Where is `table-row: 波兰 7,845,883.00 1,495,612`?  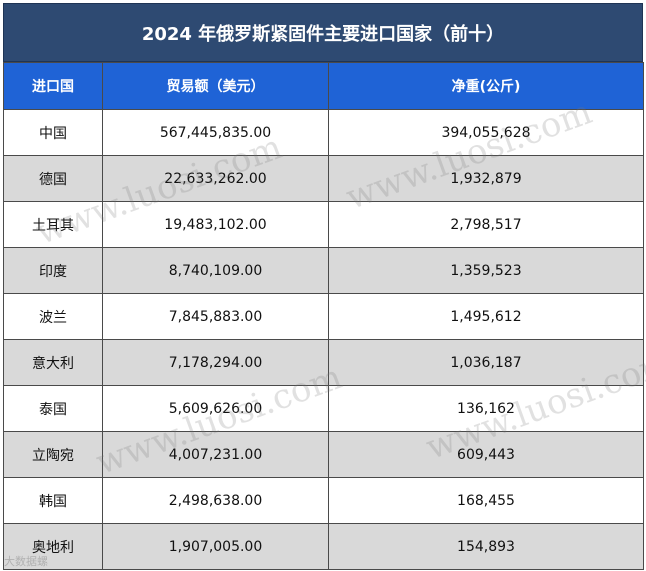
table-row: 波兰 7,845,883.00 1,495,612 is located at coordinates (323, 316).